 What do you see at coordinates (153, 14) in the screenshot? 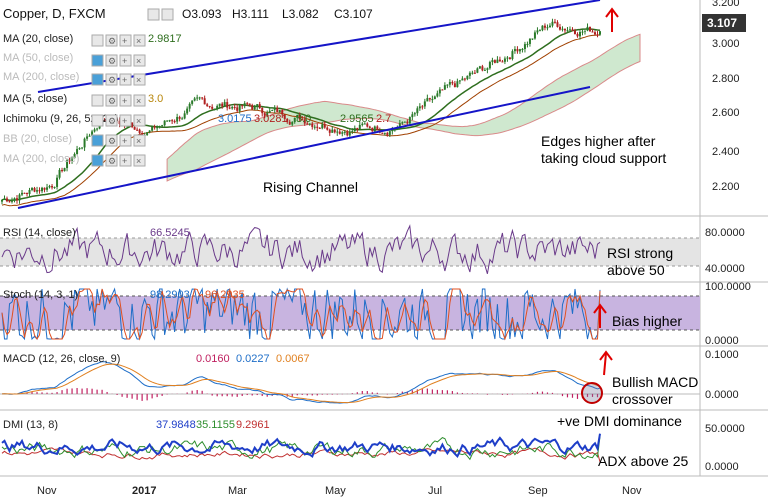
I see `header-eye-icon` at bounding box center [153, 14].